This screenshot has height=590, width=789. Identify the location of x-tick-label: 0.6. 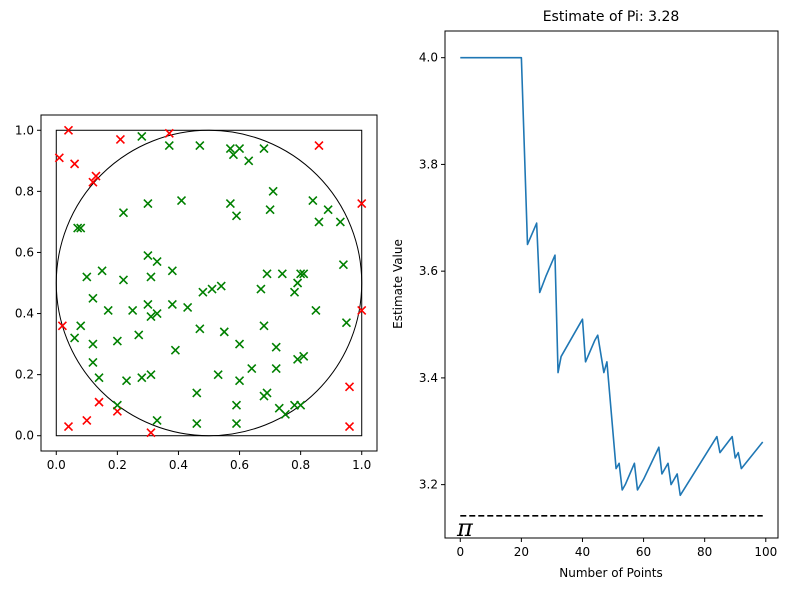
(239, 465).